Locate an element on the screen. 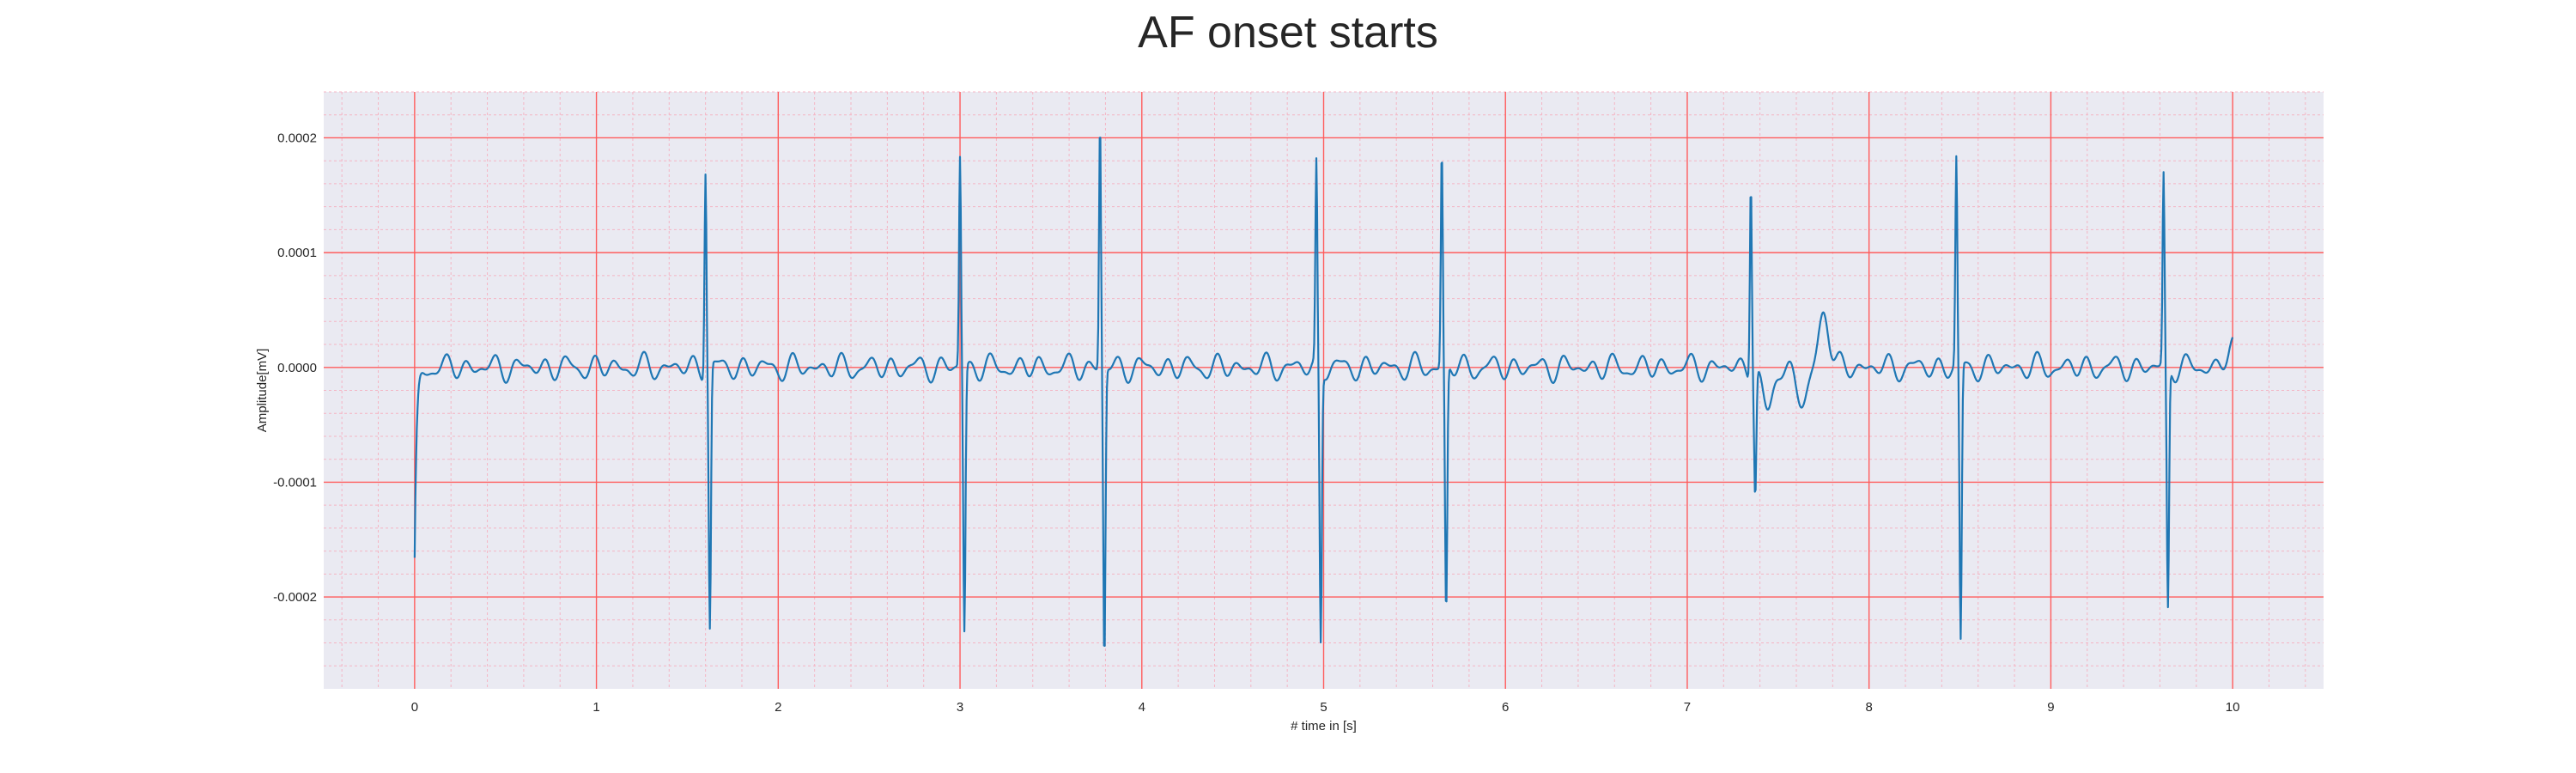 This screenshot has width=2576, height=773. x-tick-label: 2 is located at coordinates (778, 707).